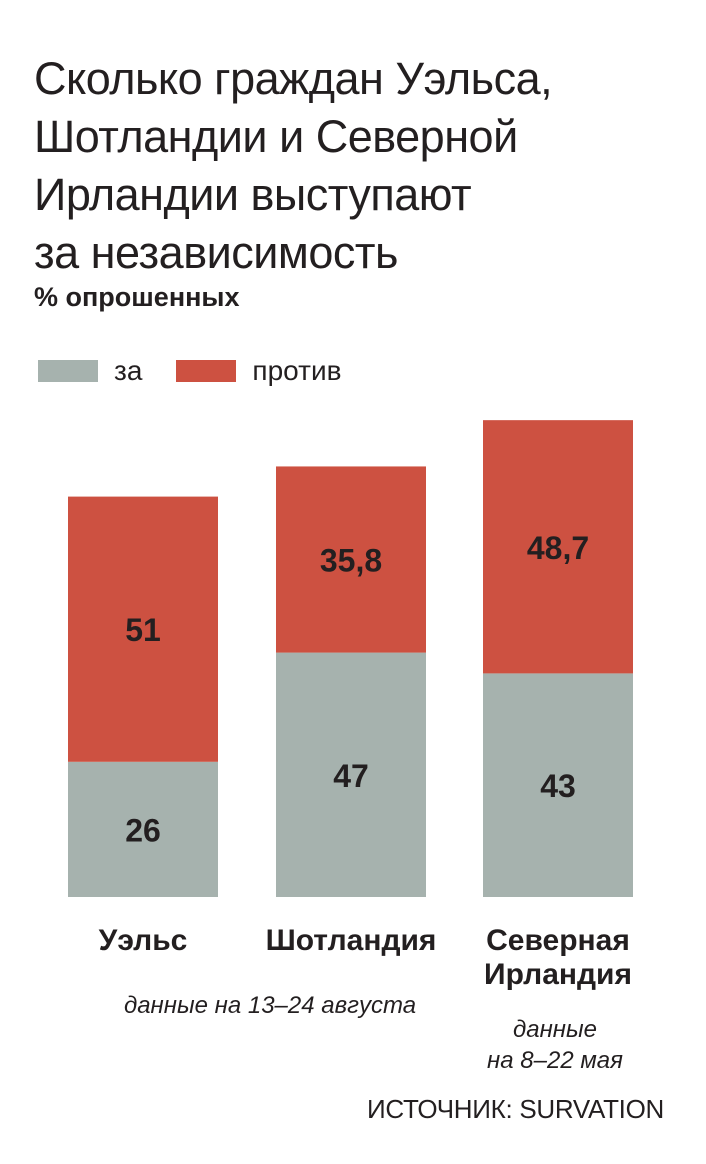  I want to click on category-label-wales: Уэльс, so click(143, 940).